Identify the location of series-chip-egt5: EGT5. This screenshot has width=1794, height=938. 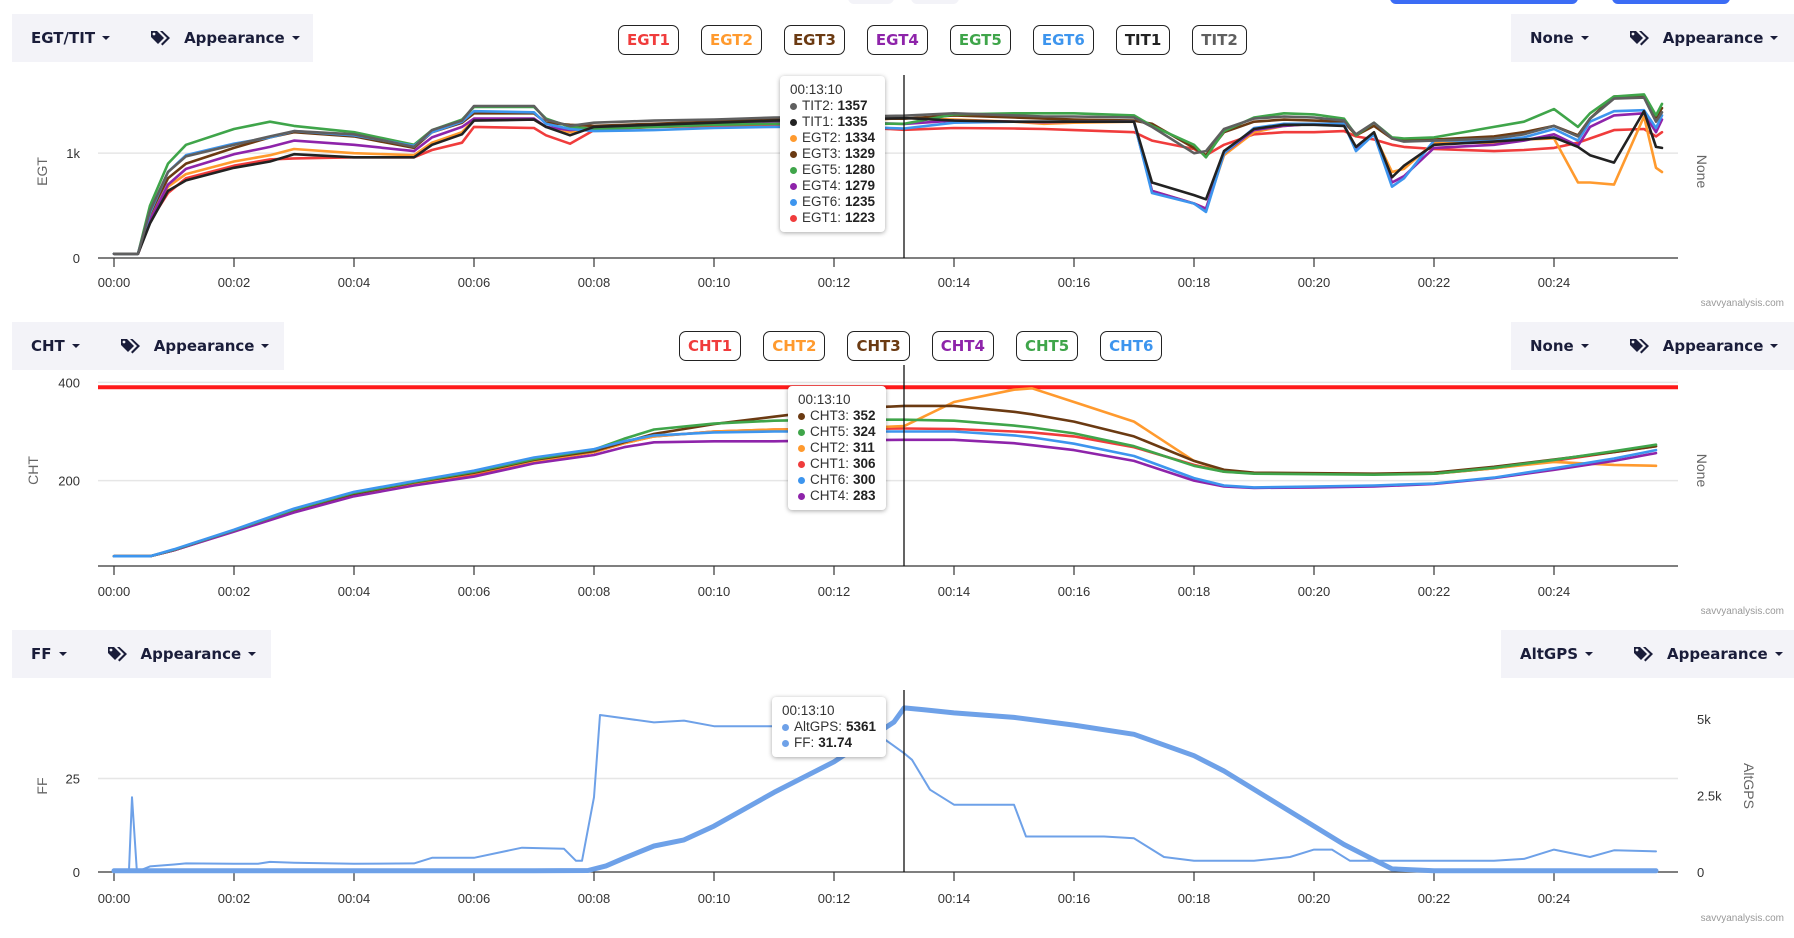
(980, 40).